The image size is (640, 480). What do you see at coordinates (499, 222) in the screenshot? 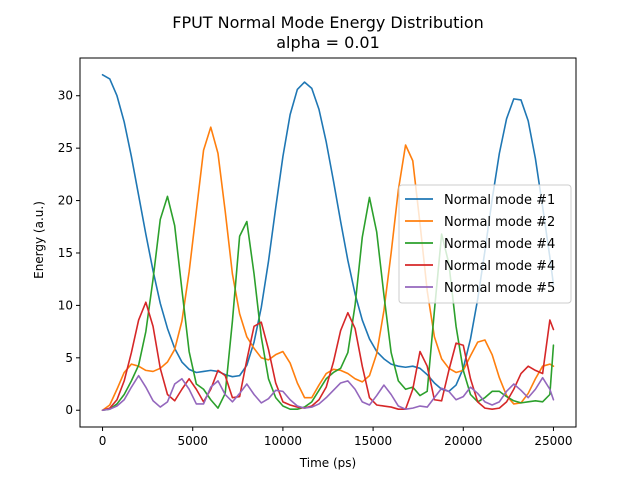
I see `legend-entry-label: Normal mode #2` at bounding box center [499, 222].